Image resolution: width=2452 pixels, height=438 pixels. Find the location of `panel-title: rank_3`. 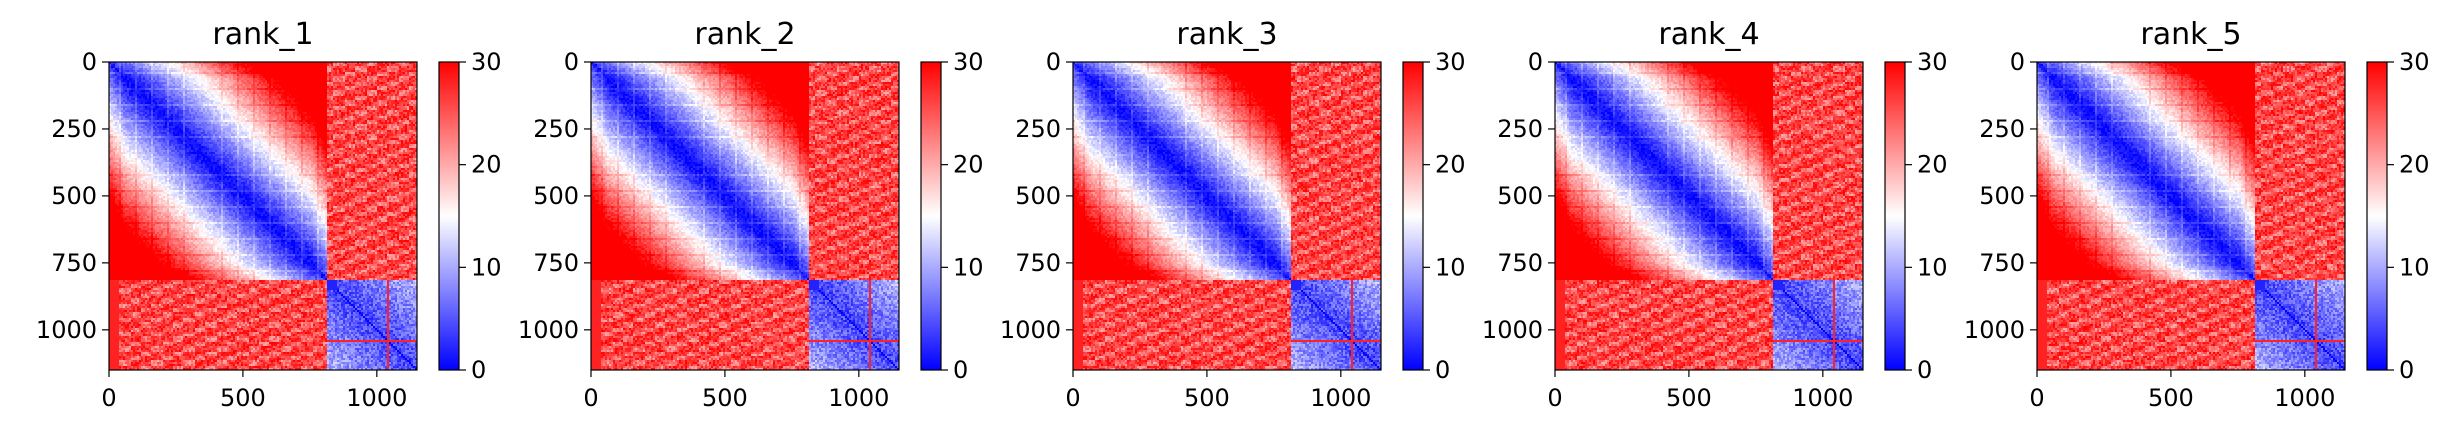

panel-title: rank_3 is located at coordinates (1226, 34).